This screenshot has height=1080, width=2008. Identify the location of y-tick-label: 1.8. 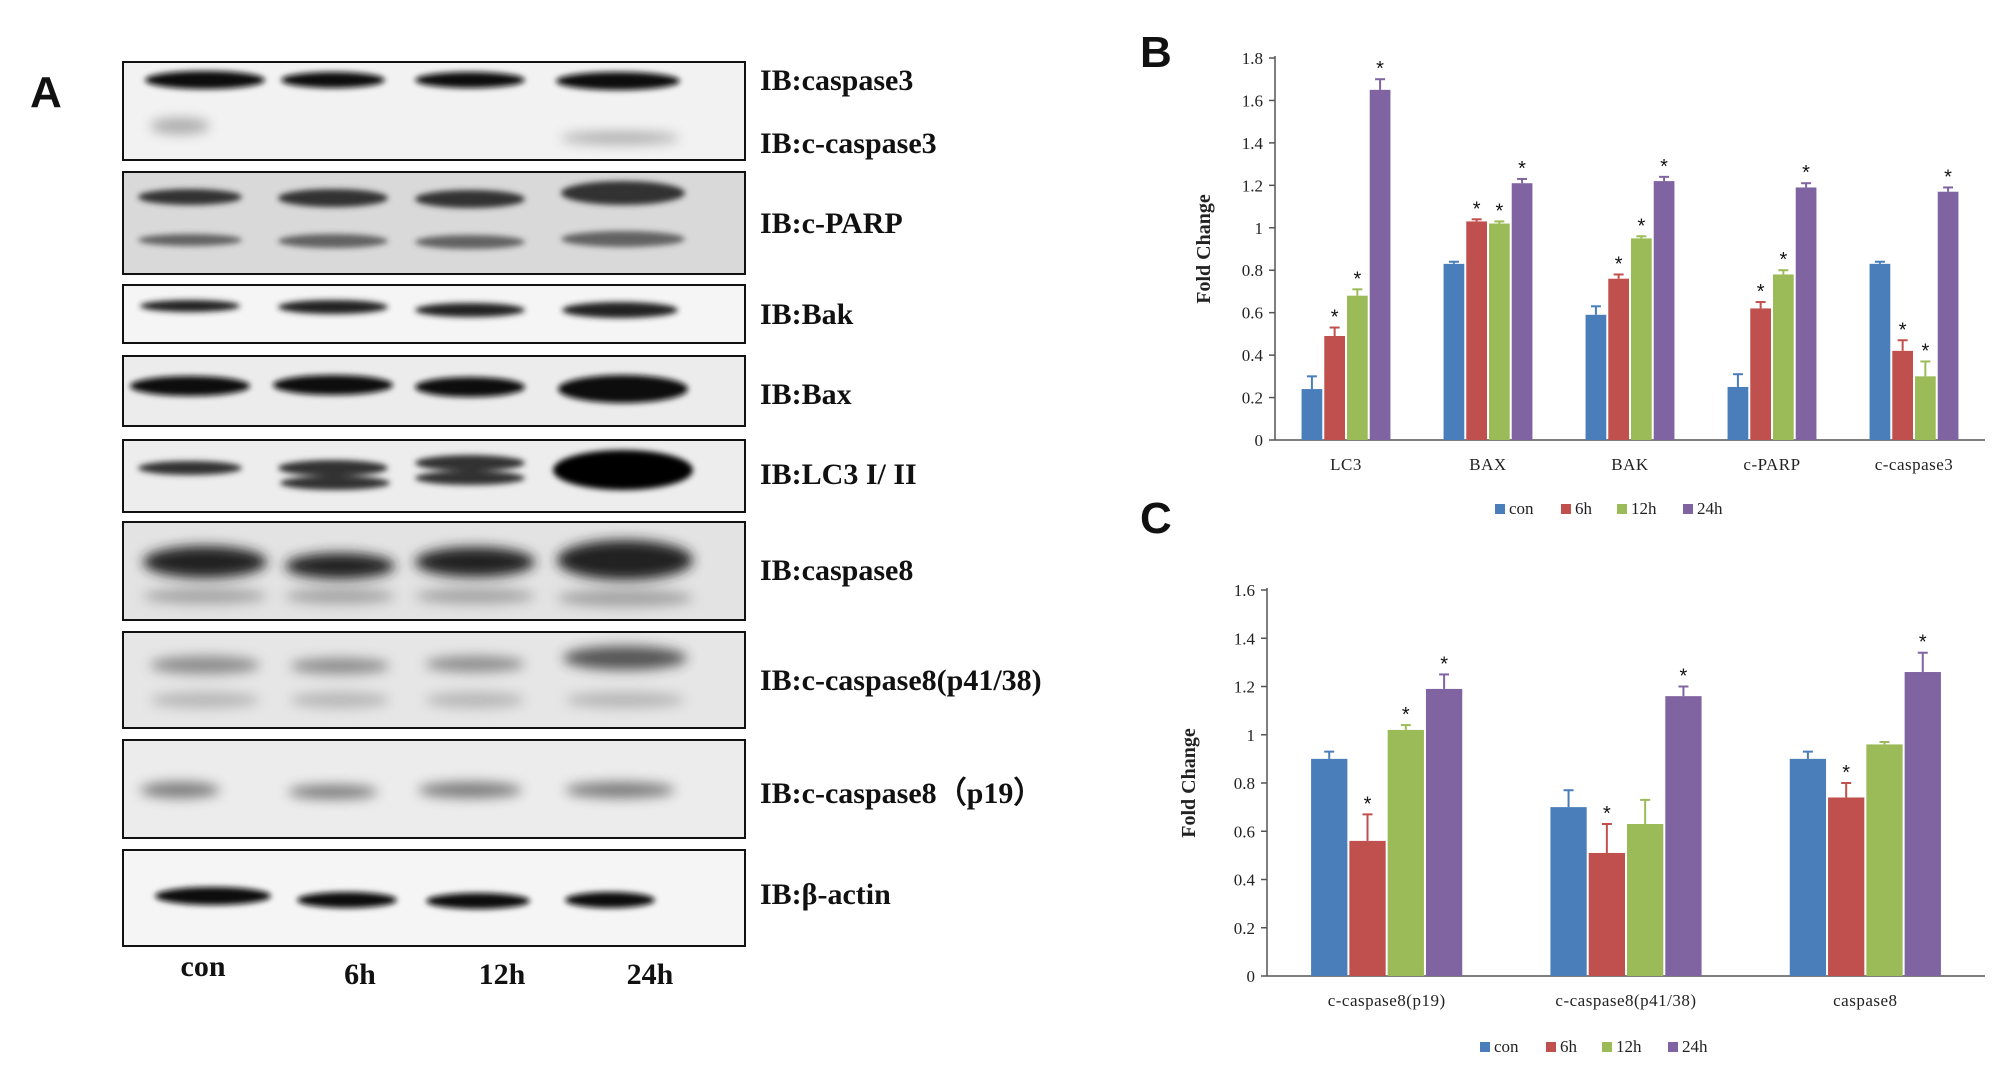
(1252, 58).